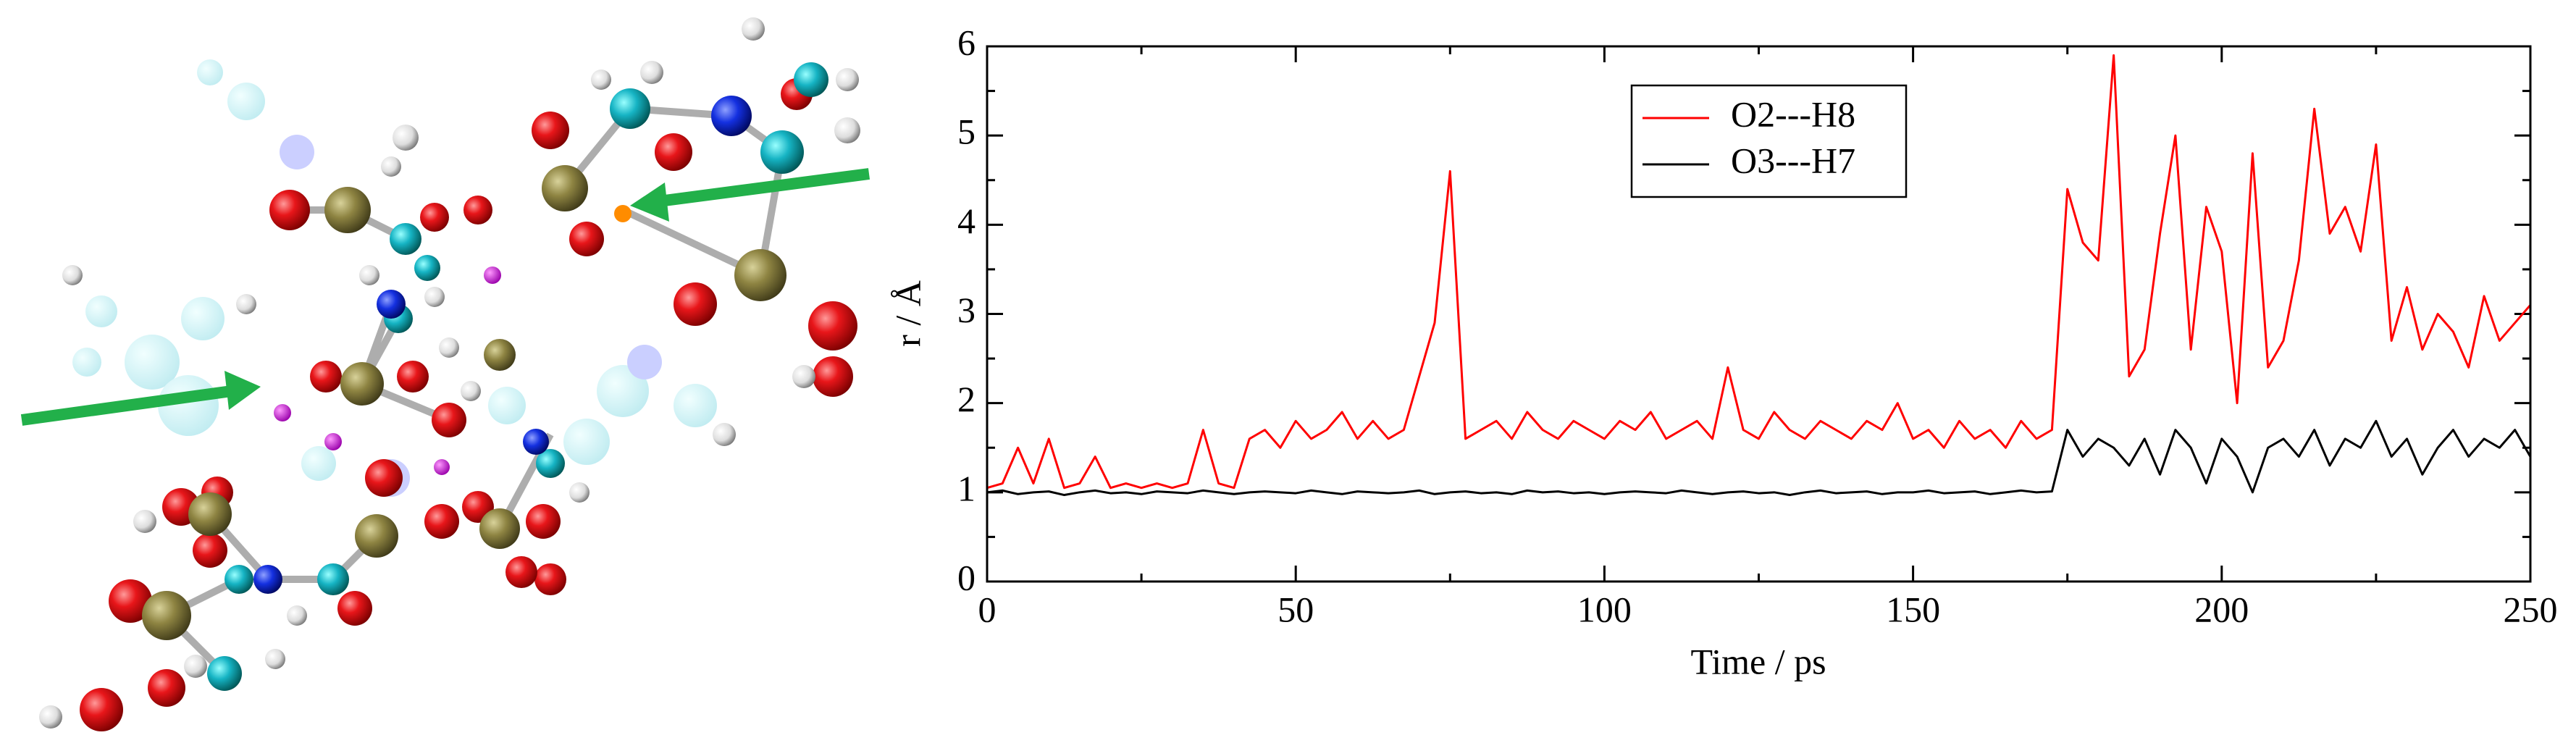 This screenshot has height=743, width=2576. I want to click on y-tick-label: 2, so click(966, 399).